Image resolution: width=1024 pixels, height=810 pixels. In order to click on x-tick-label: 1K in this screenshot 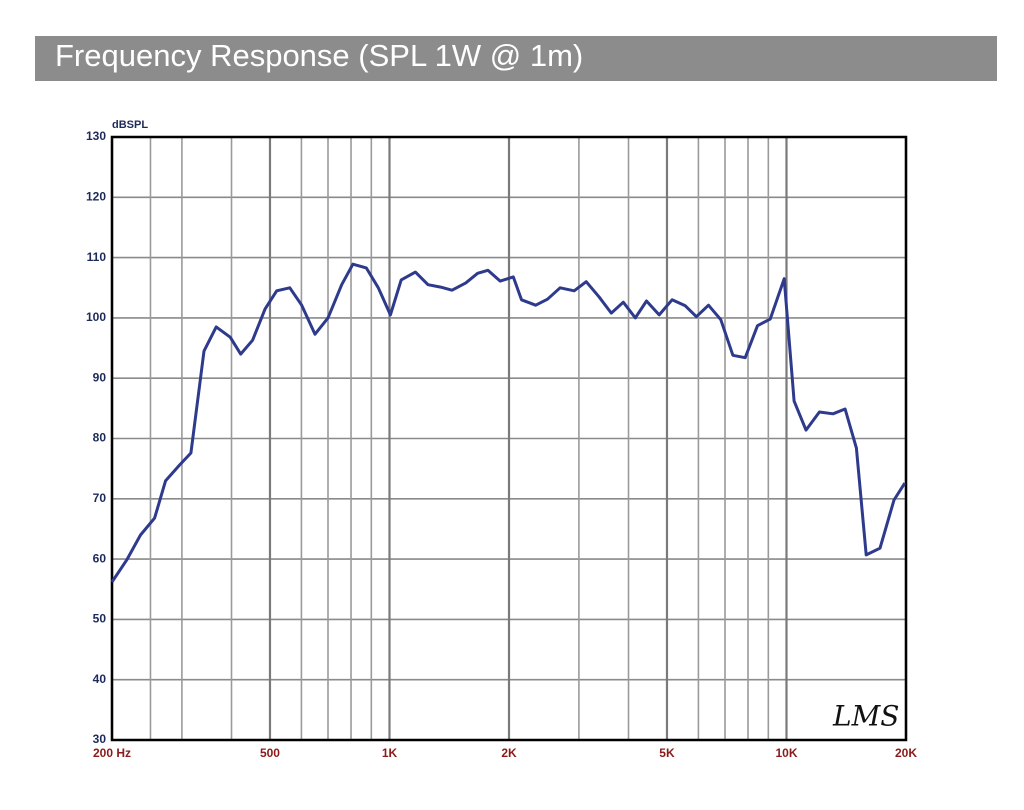, I will do `click(390, 753)`.